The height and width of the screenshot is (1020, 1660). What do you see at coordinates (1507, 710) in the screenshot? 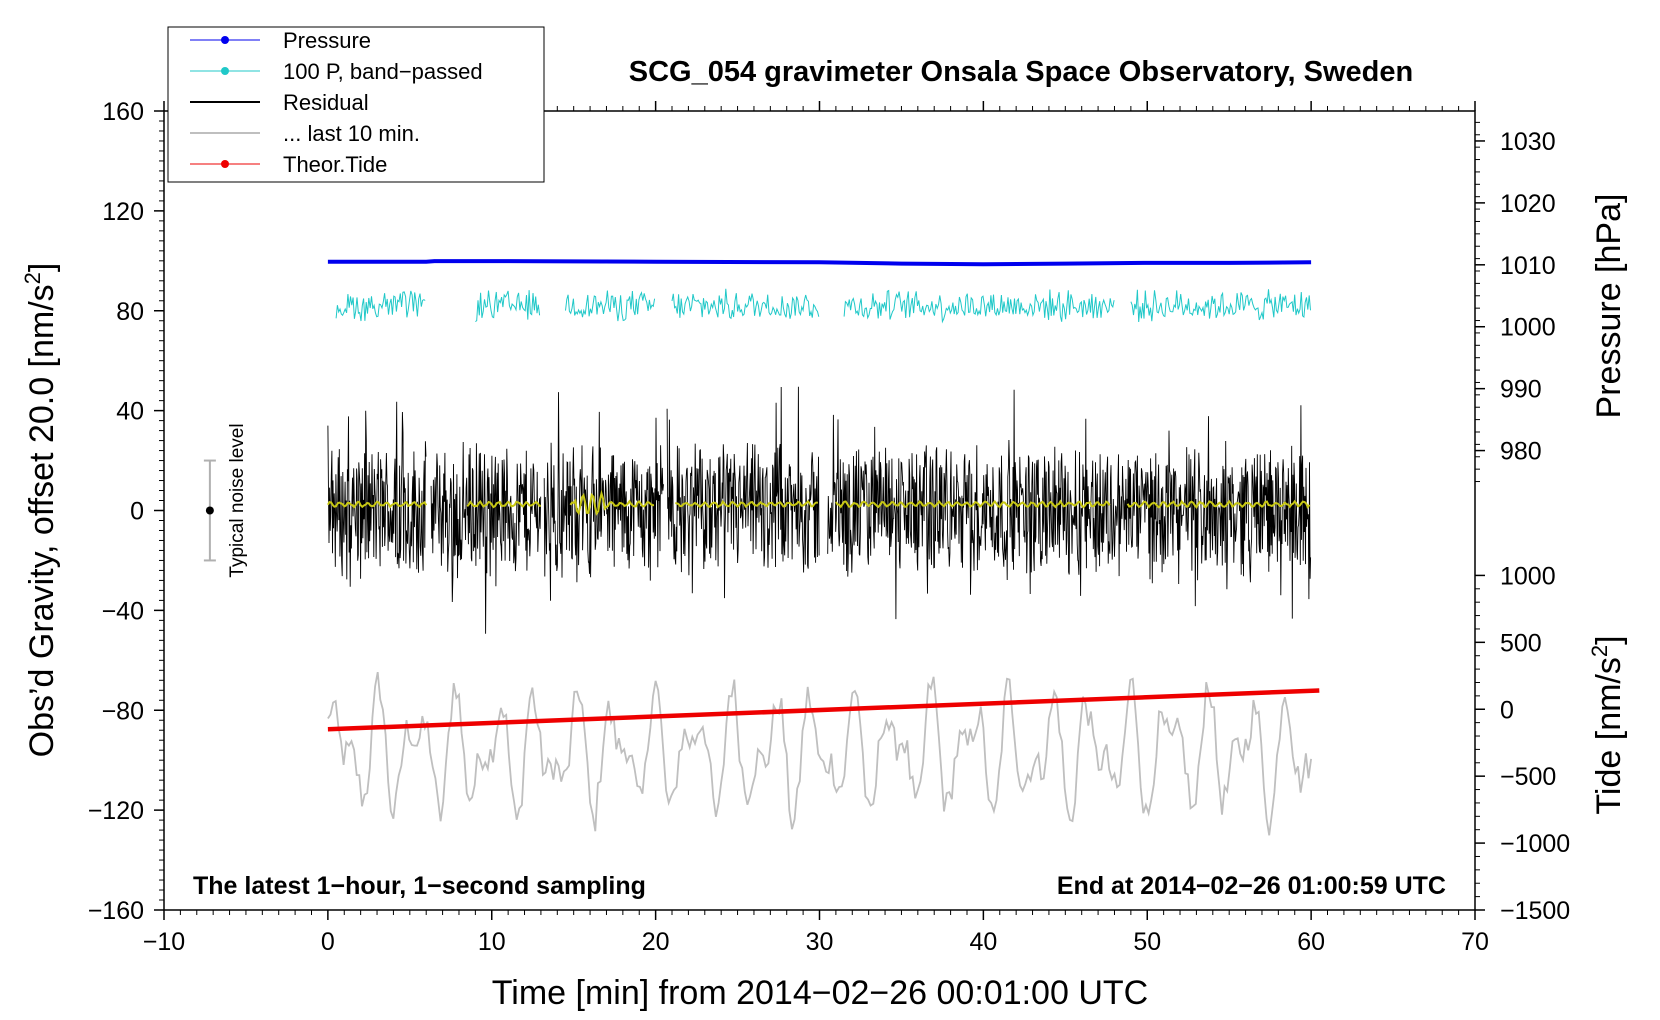
I see `tide-tick-label: 0` at bounding box center [1507, 710].